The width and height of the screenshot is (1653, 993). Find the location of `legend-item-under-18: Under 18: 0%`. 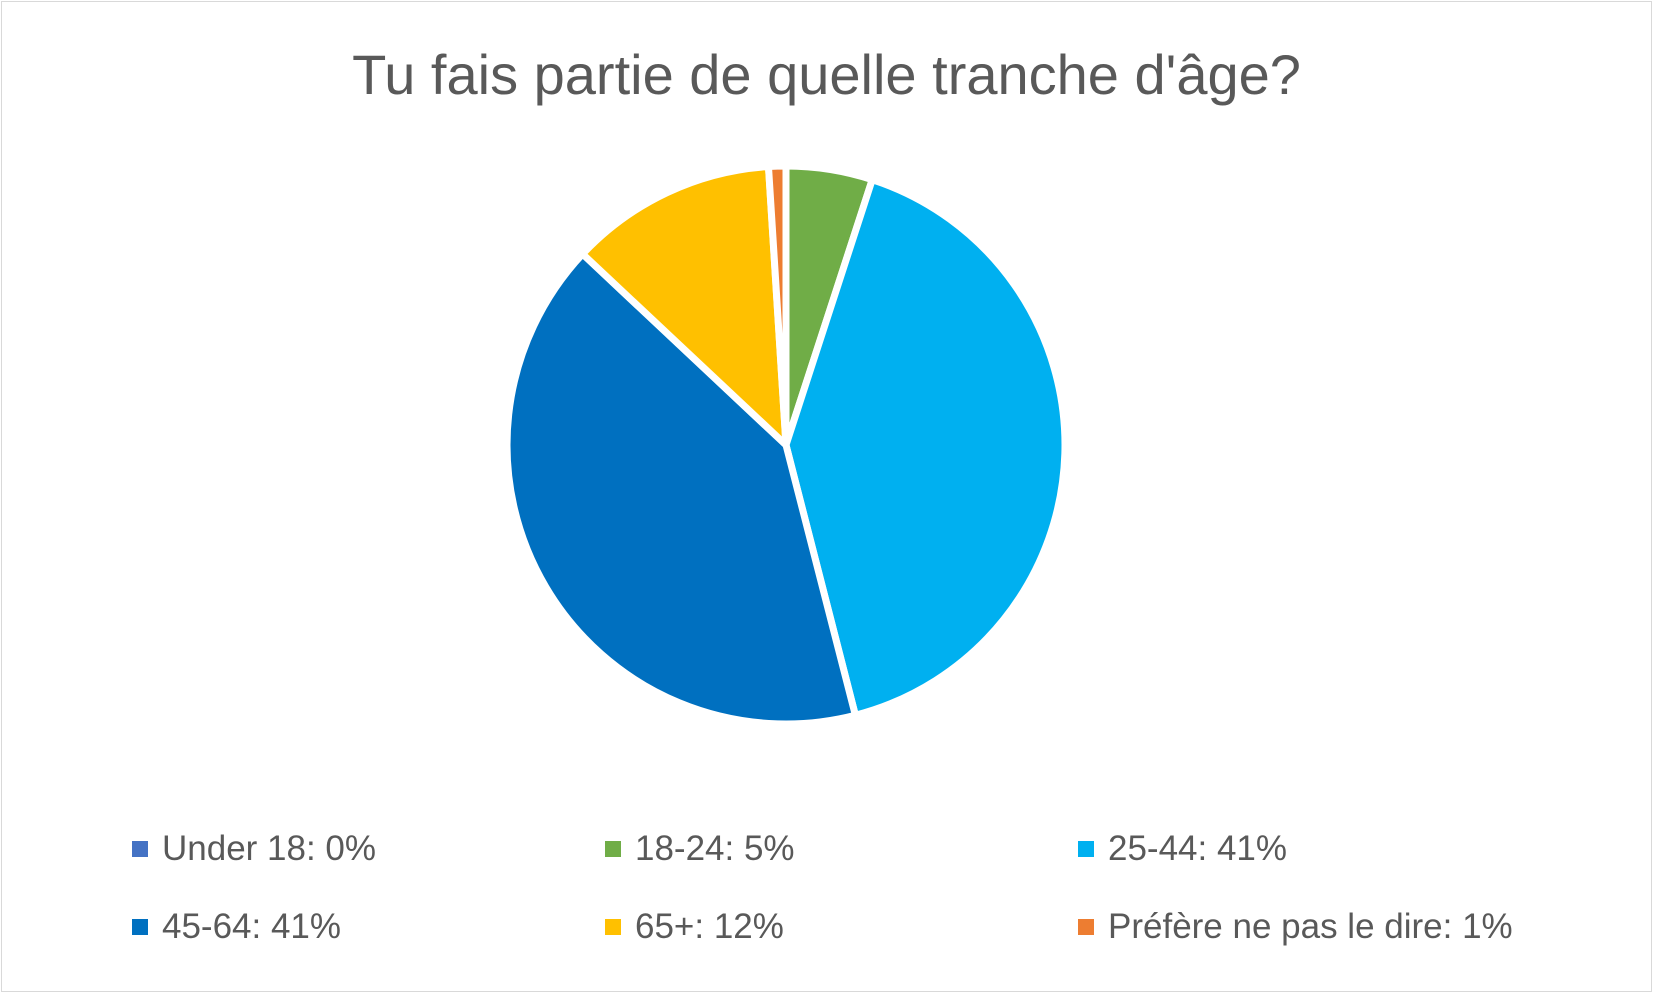

legend-item-under-18: Under 18: 0% is located at coordinates (368, 848).